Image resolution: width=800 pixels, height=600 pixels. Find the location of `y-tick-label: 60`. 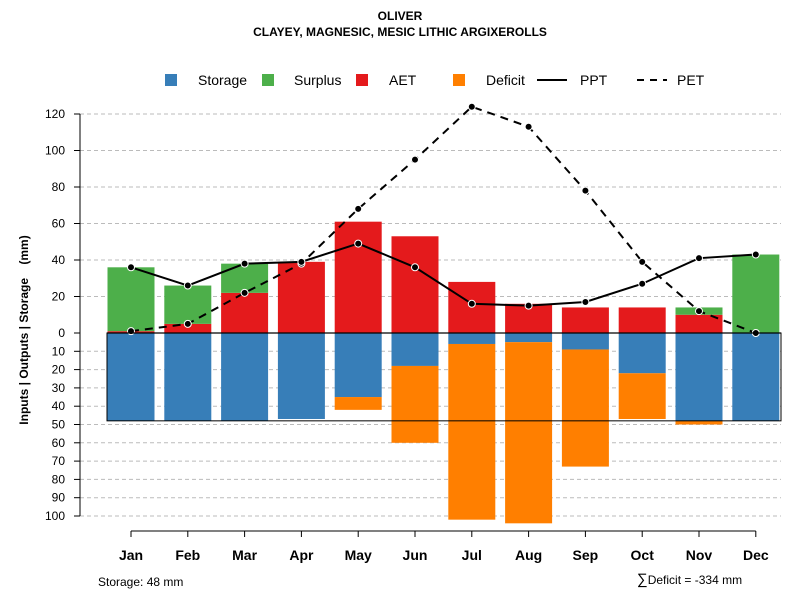

y-tick-label: 60 is located at coordinates (59, 224).